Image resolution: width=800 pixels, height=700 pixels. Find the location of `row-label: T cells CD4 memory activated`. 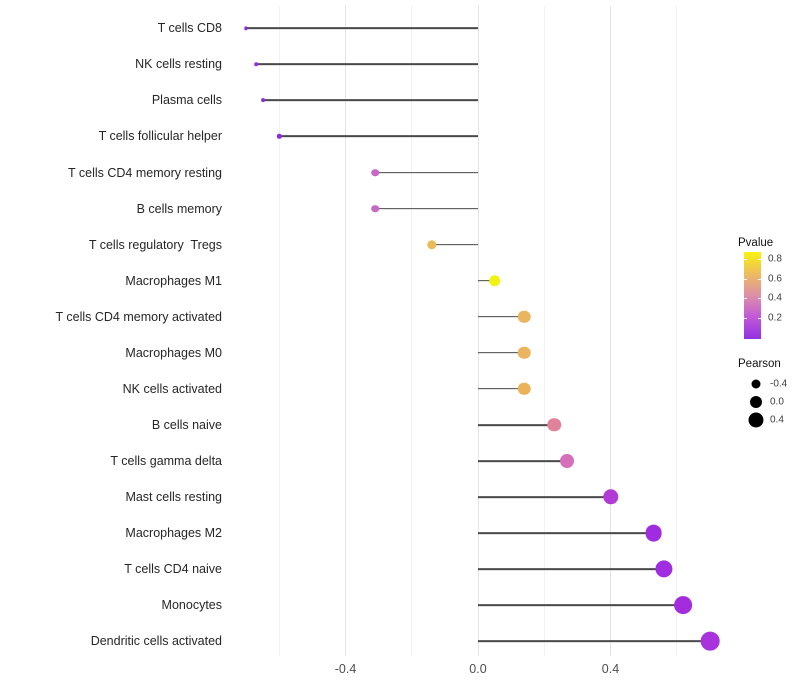

row-label: T cells CD4 memory activated is located at coordinates (139, 316).